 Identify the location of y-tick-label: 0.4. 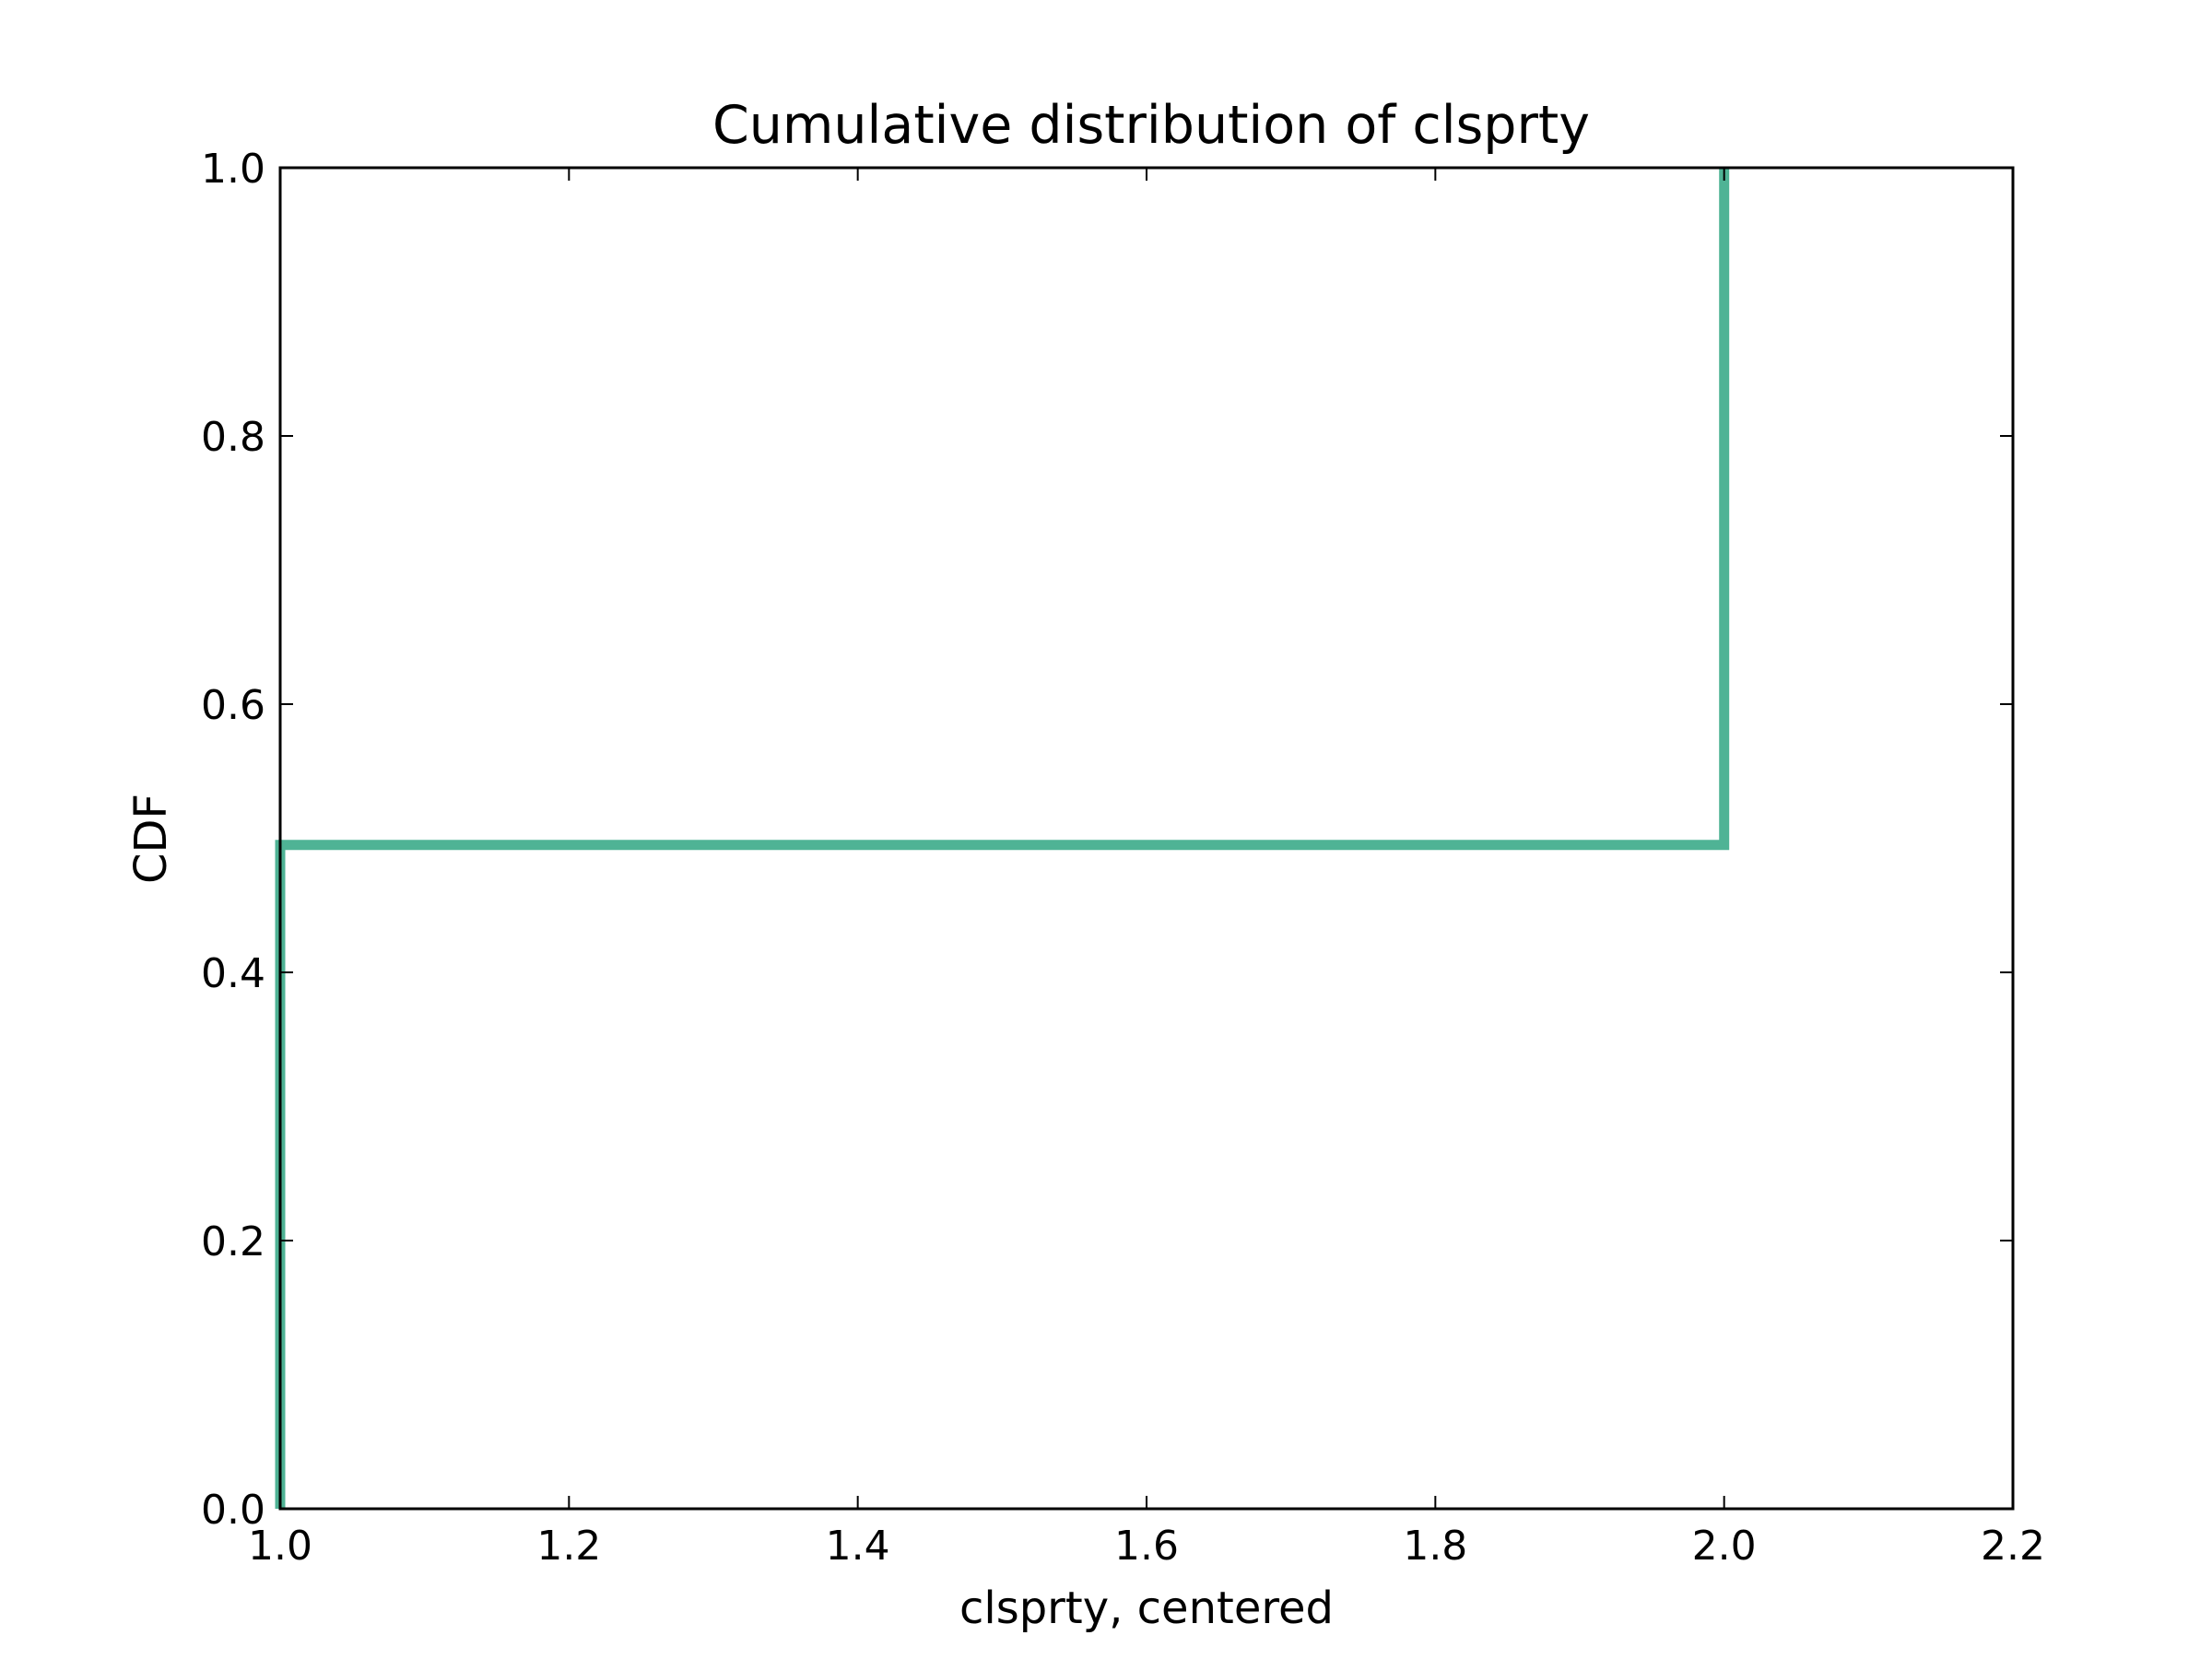
(233, 973).